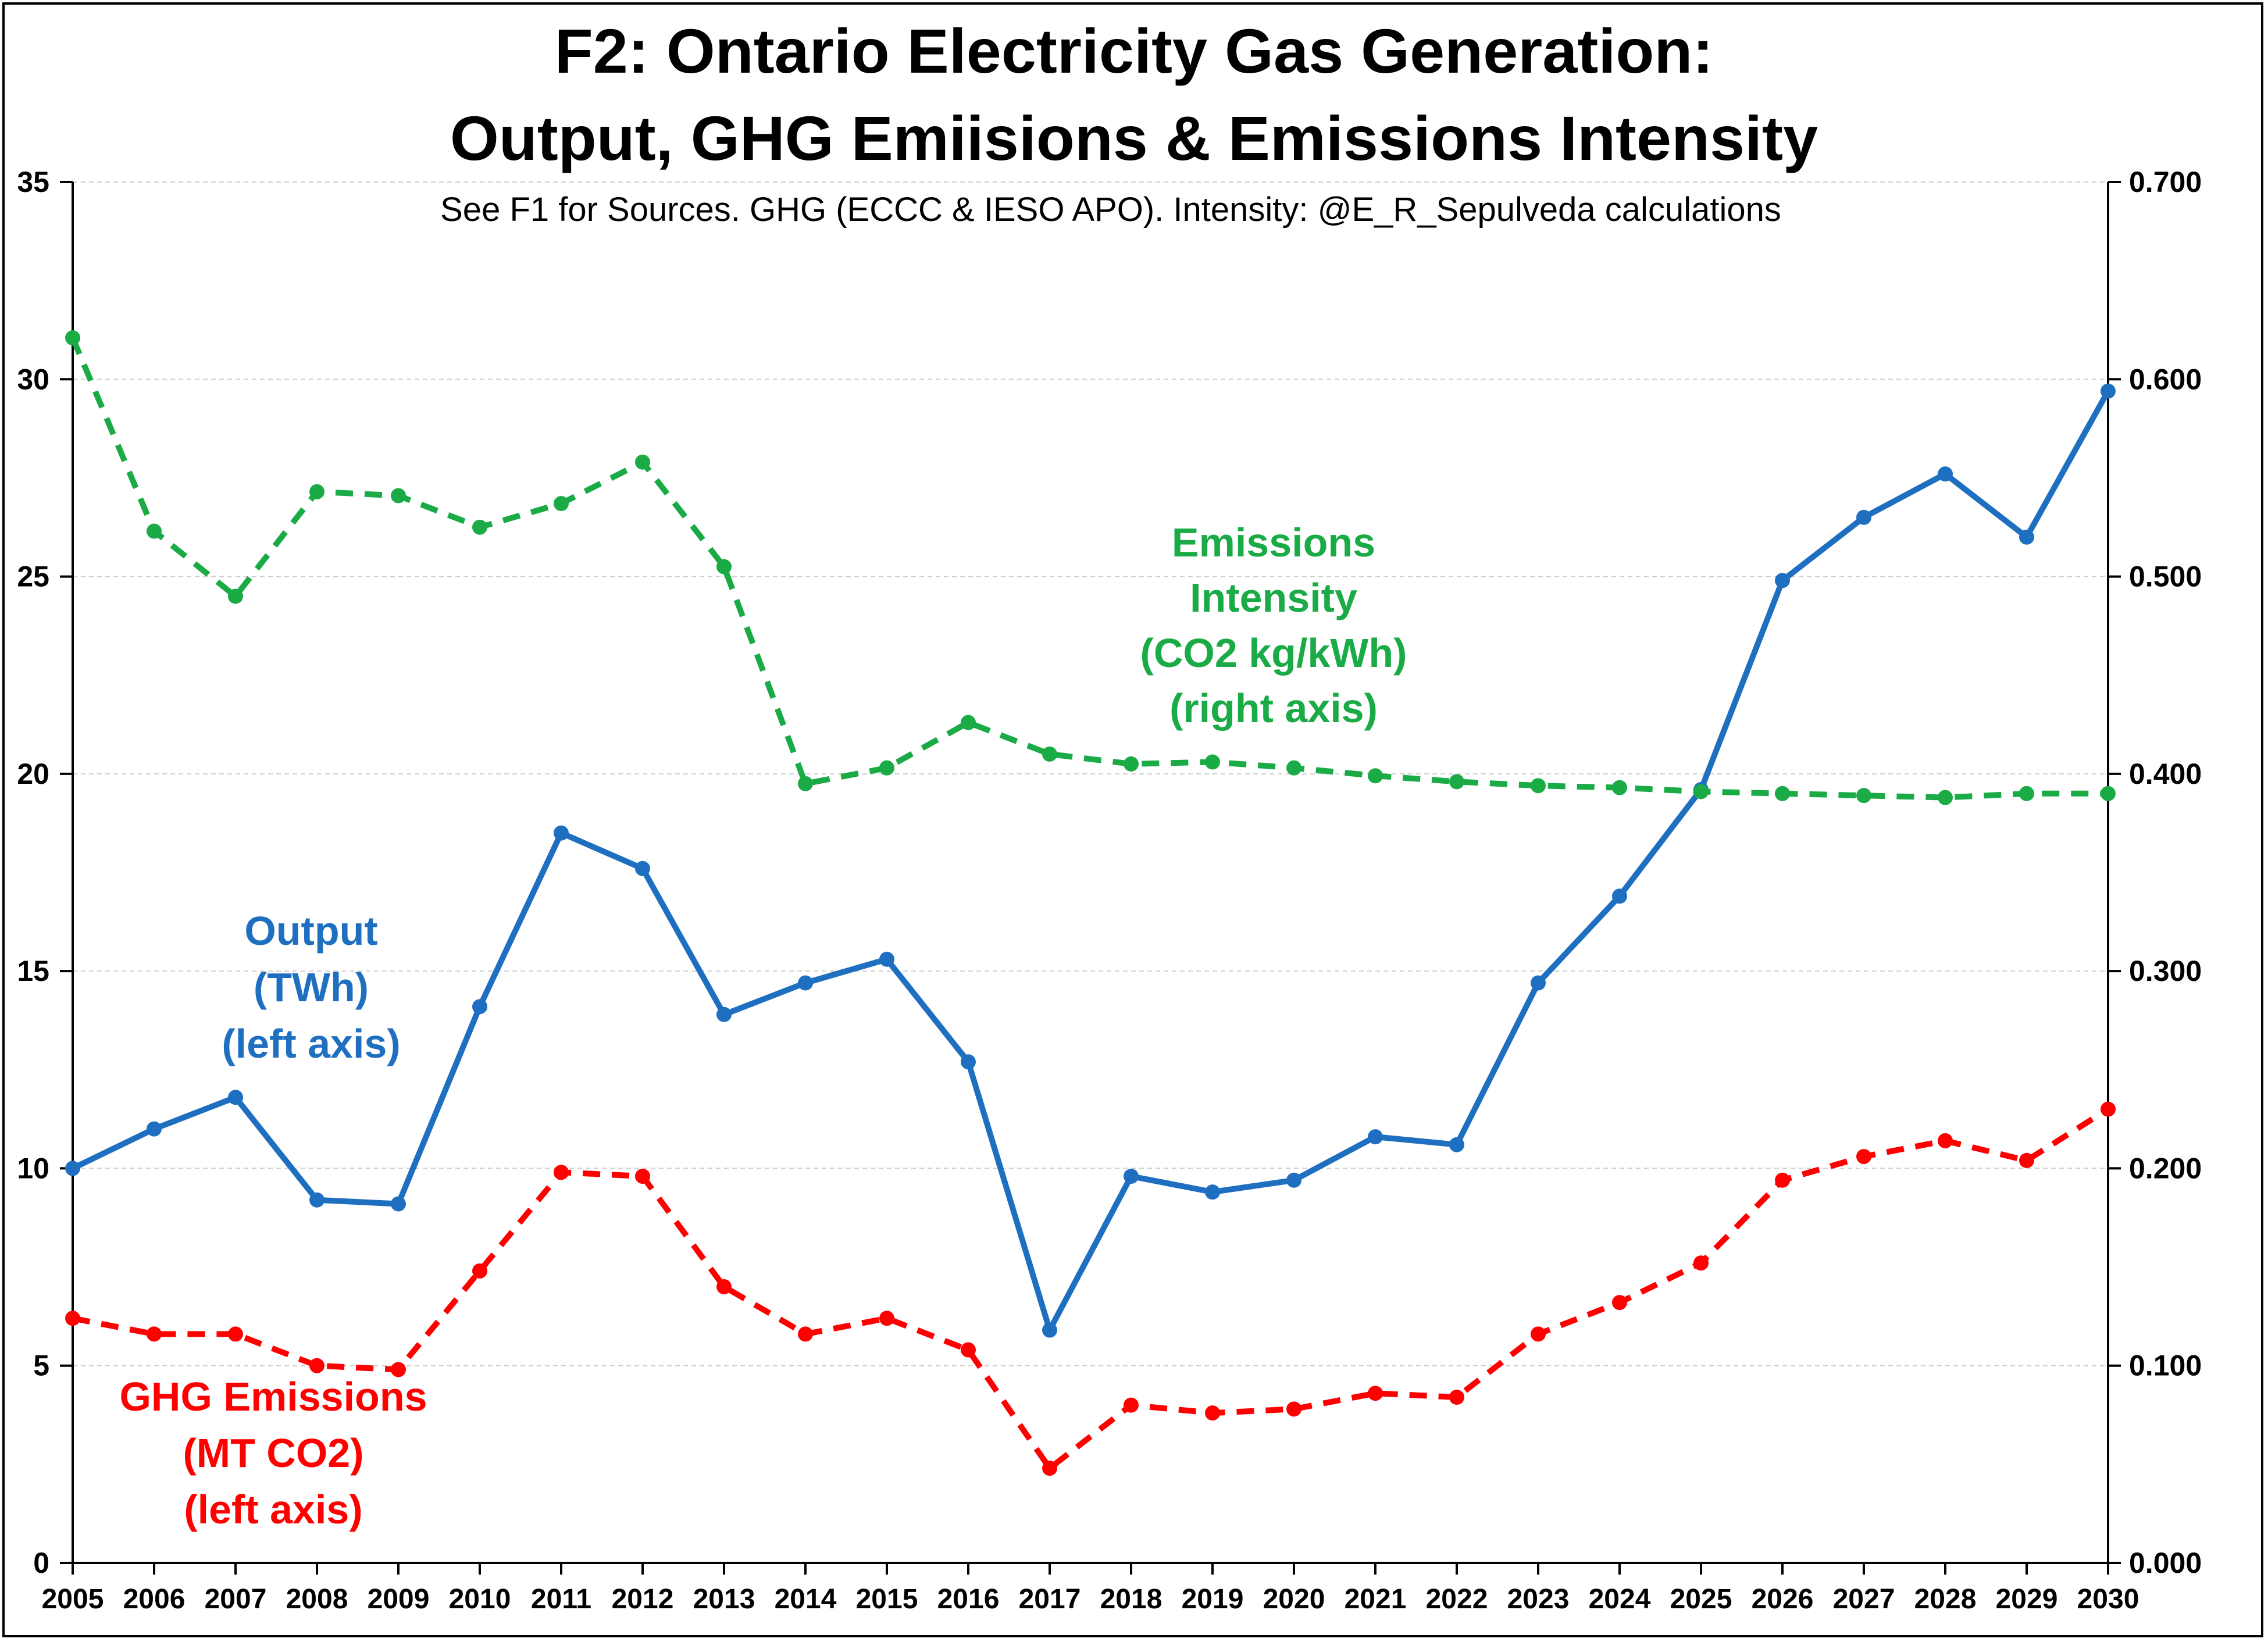 This screenshot has width=2268, height=1642. Describe the element at coordinates (887, 1599) in the screenshot. I see `x-axis-tick-label: 2015` at that location.